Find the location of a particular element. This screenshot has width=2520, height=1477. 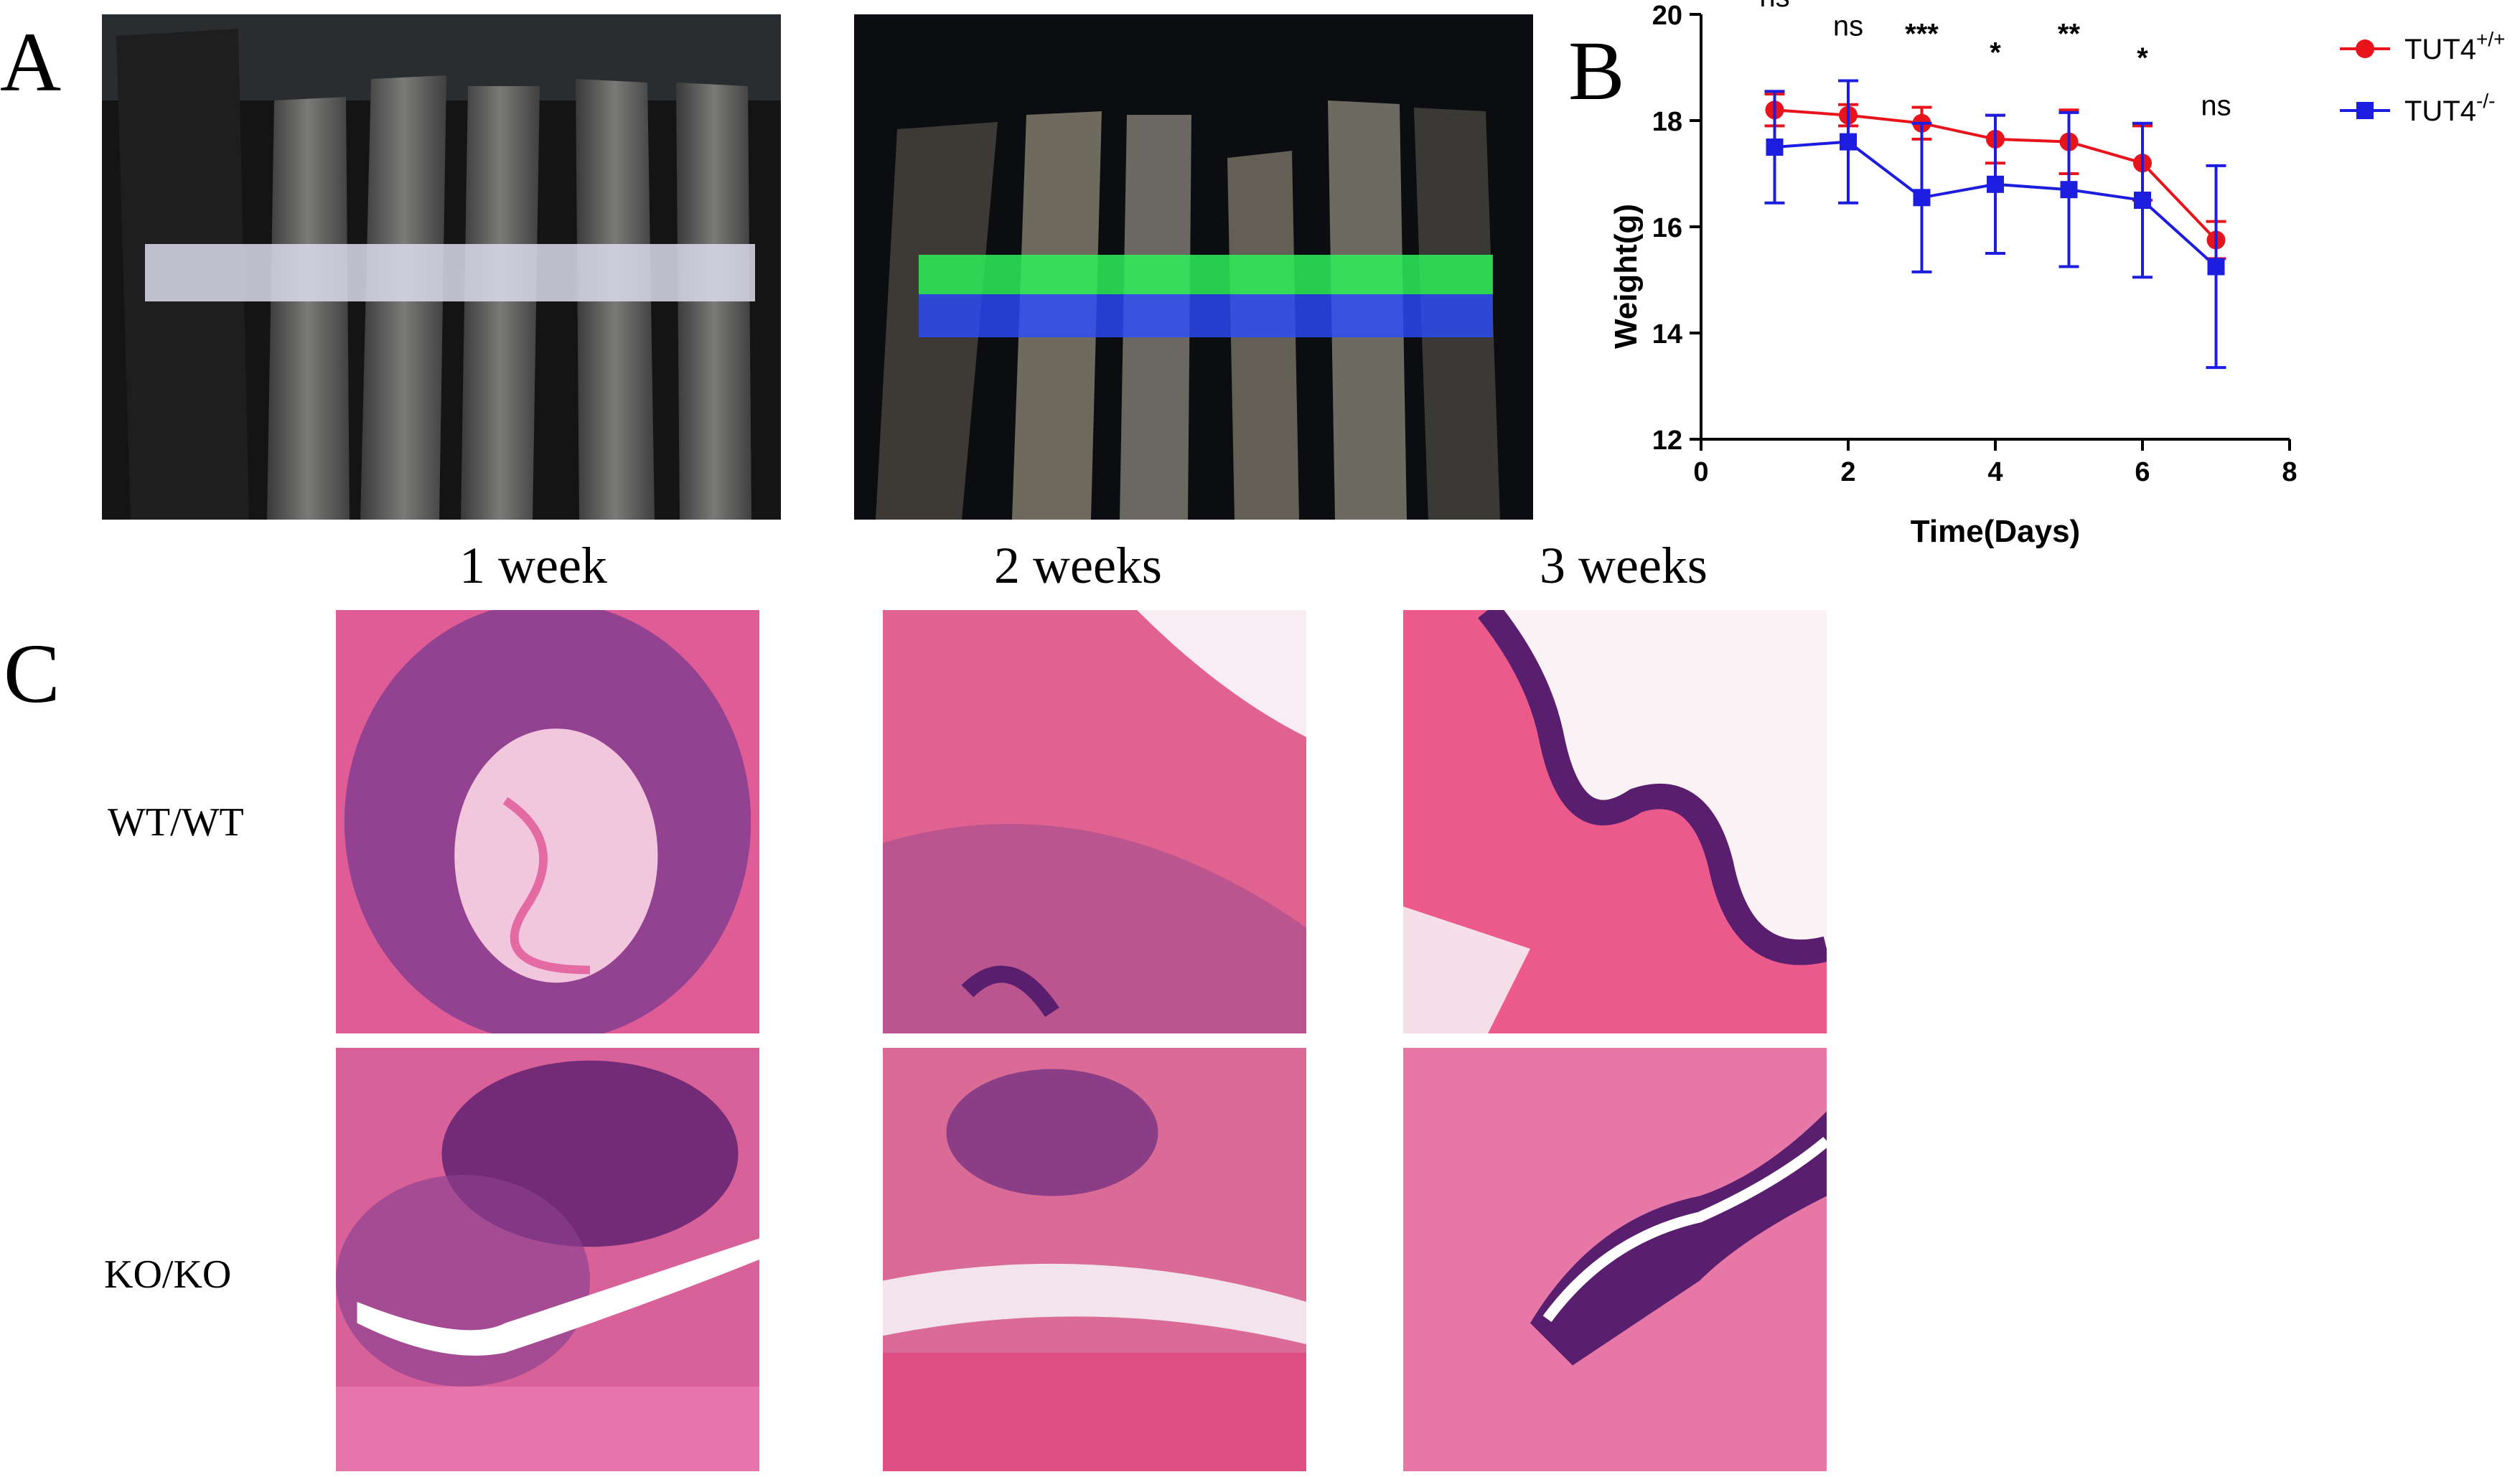

histology-ko-3-weeks is located at coordinates (1615, 1259).